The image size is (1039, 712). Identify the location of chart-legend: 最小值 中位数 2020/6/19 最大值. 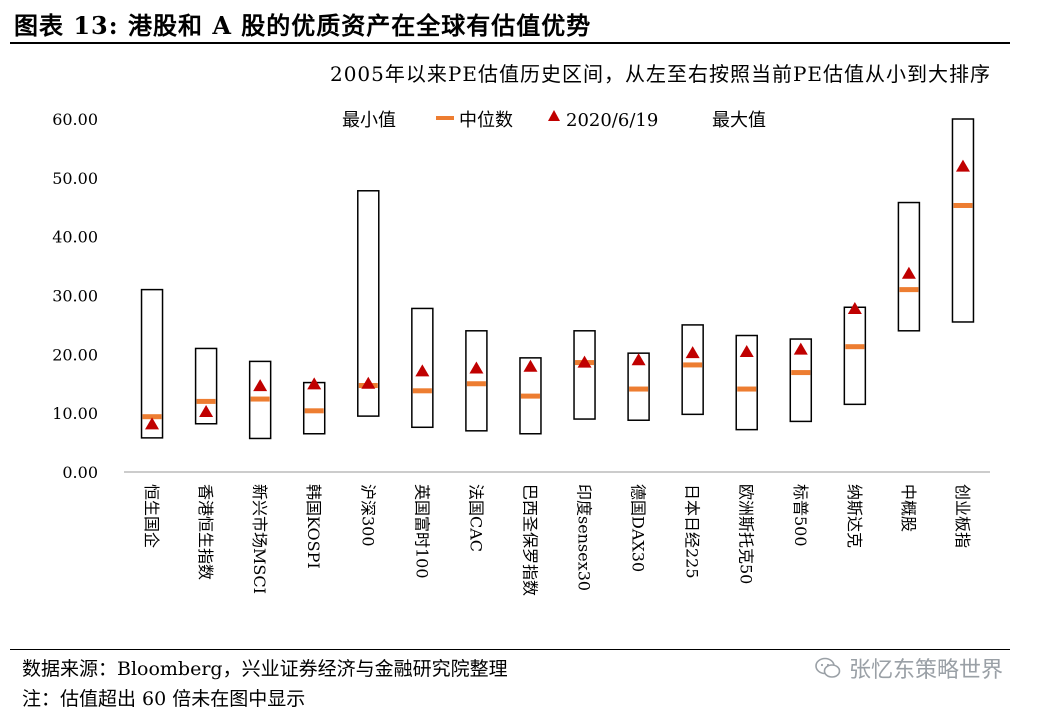
(554, 120).